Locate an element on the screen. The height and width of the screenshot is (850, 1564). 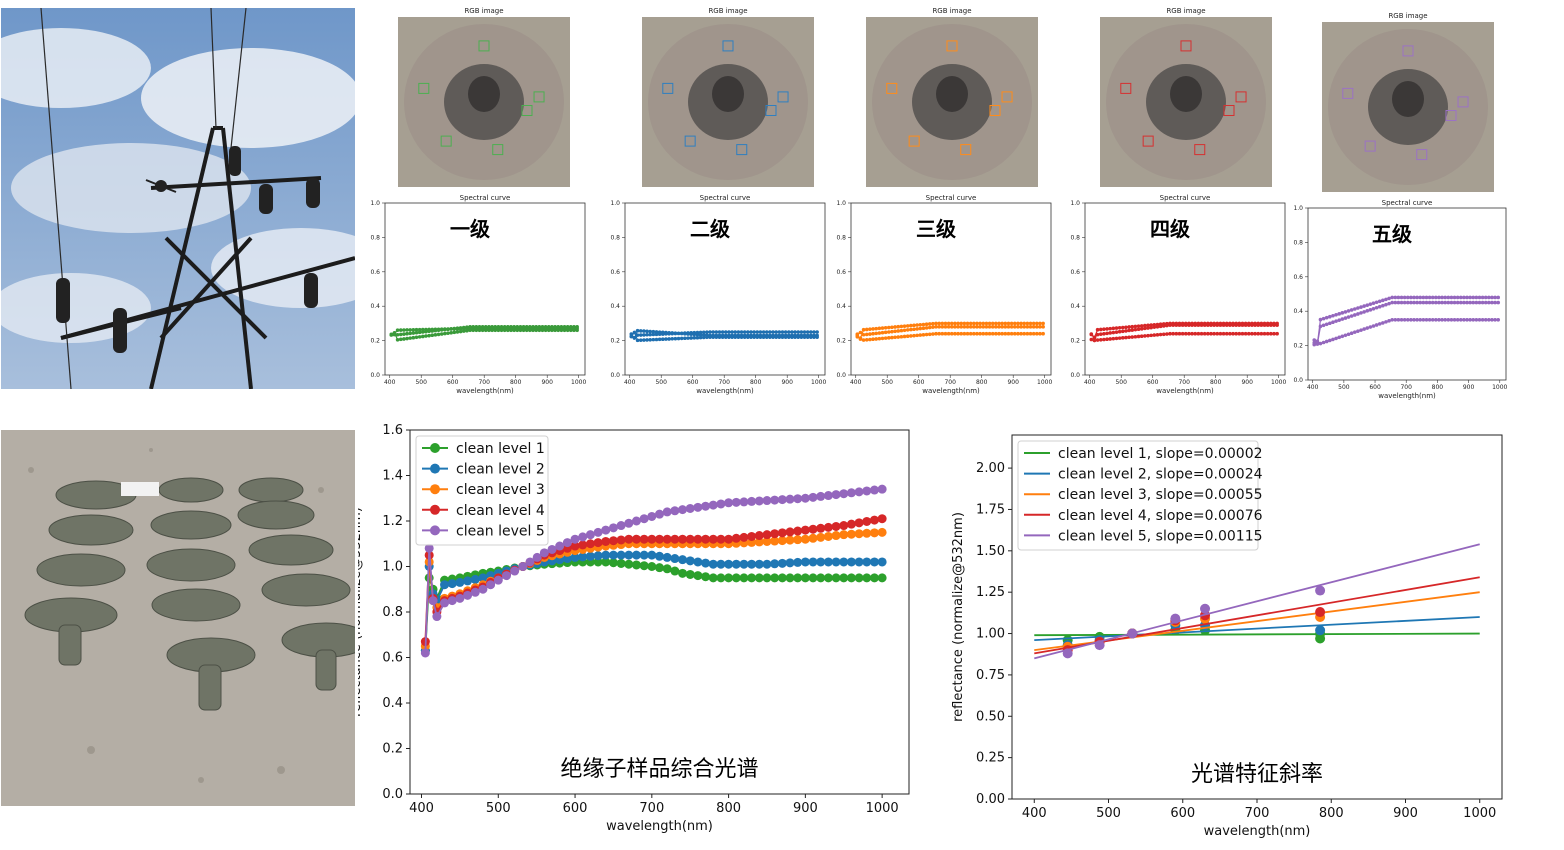
y-tick-label: 0.0 is located at coordinates (1298, 380).